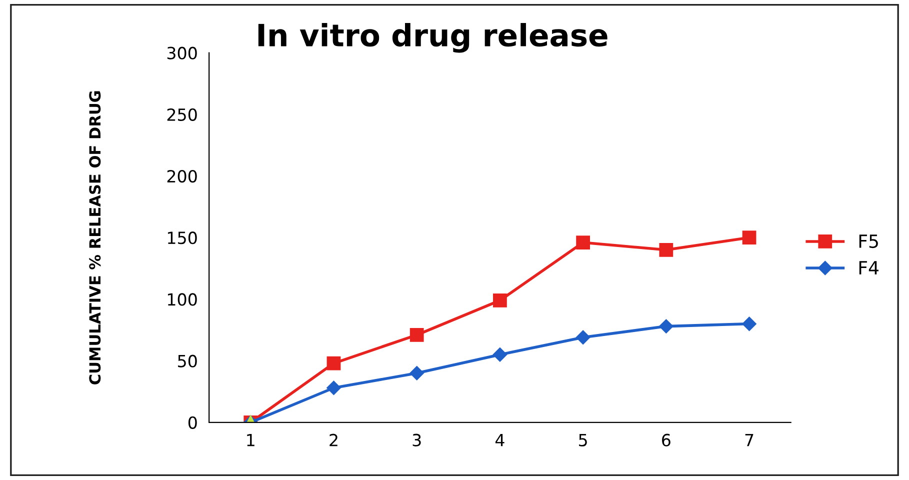 This screenshot has height=480, width=909. I want to click on legend-label: F4, so click(868, 267).